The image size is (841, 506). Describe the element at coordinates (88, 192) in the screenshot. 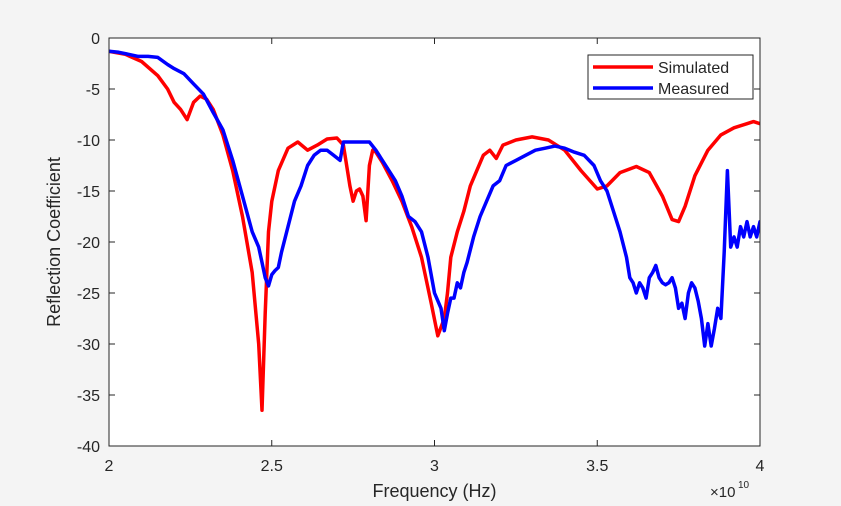

I see `y-tick-label: -15` at that location.